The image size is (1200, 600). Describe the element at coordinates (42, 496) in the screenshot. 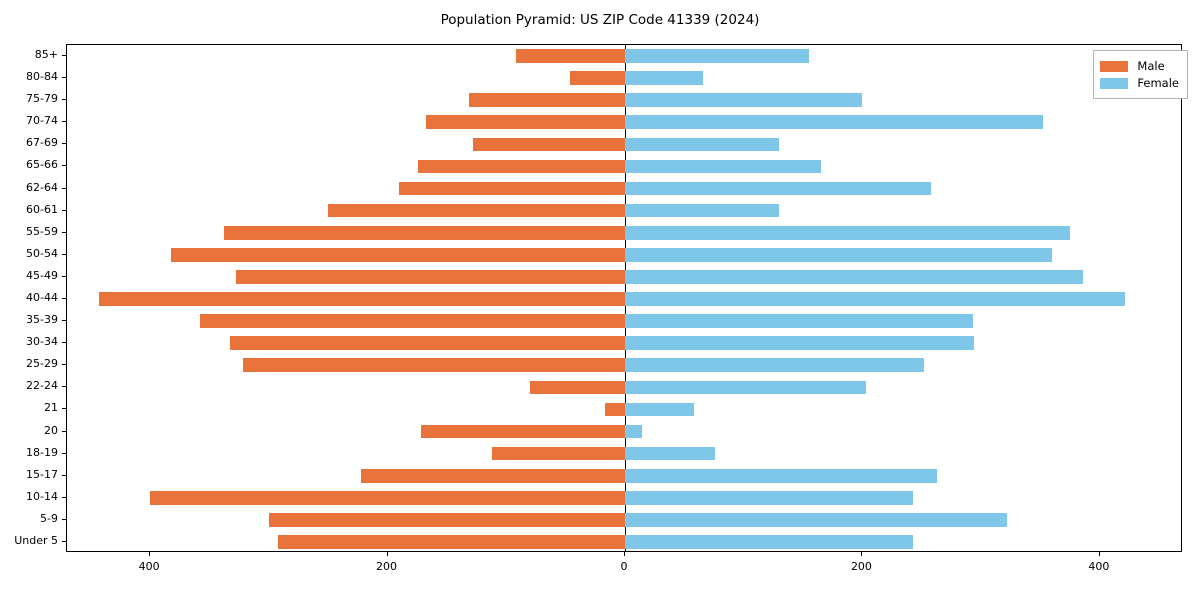

I see `y-tick-label-10-14: 10-14` at that location.